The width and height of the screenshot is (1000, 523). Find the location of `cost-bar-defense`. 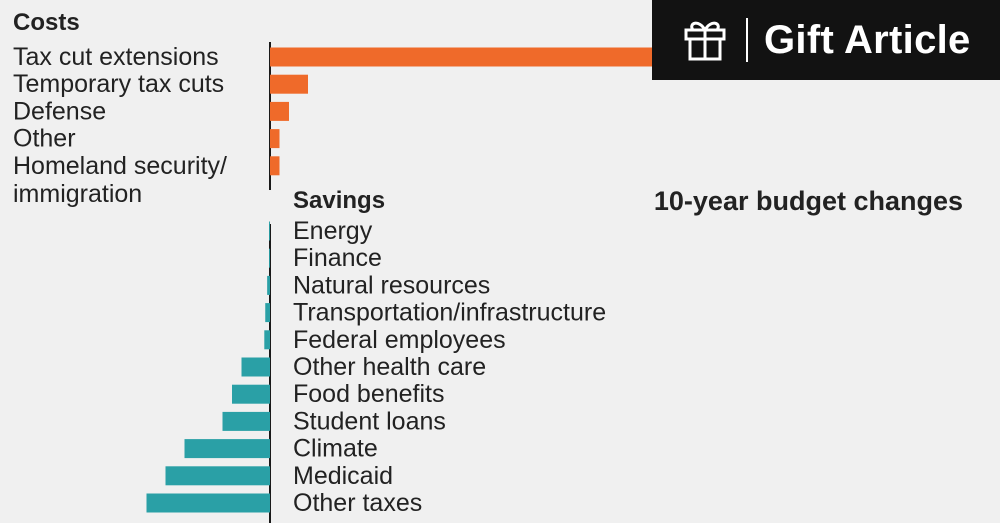

cost-bar-defense is located at coordinates (279, 111).